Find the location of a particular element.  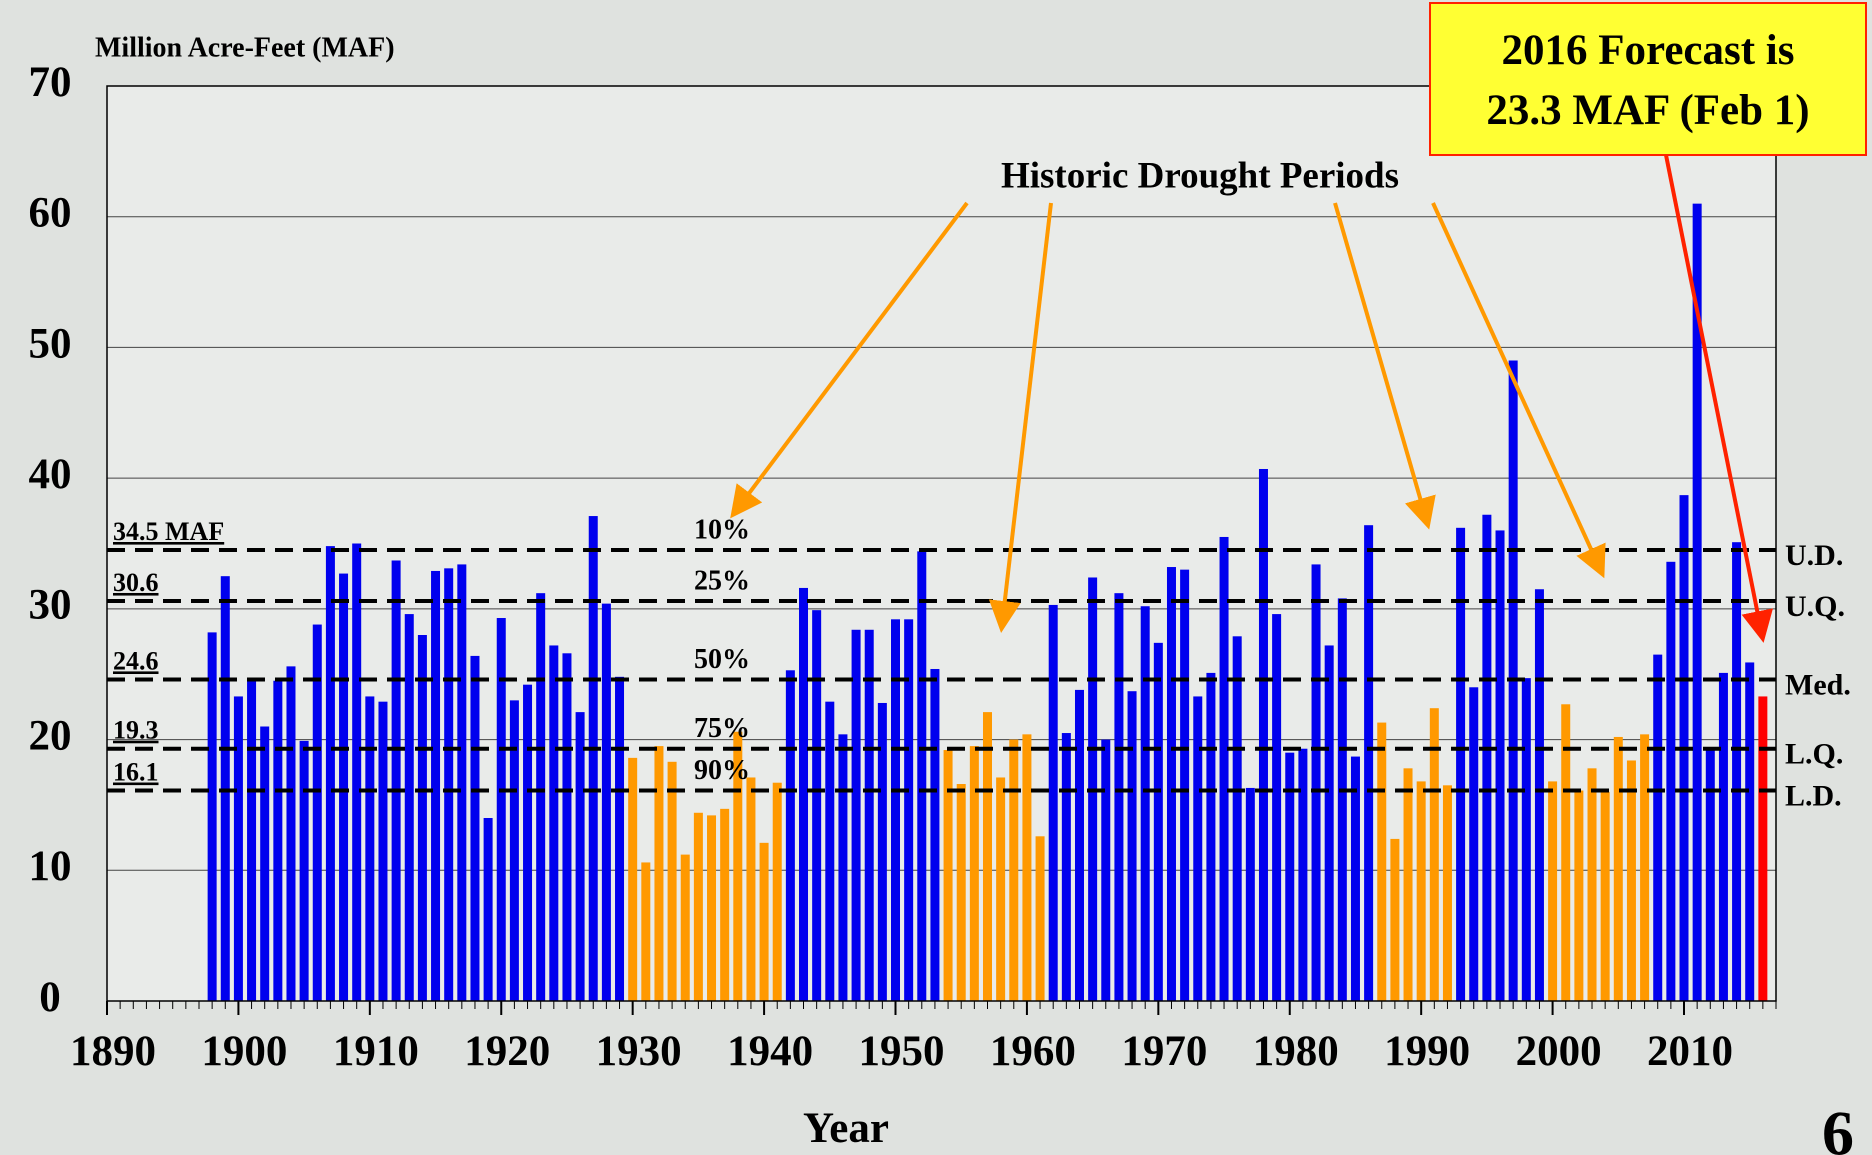

reference-value-label: 30.6 is located at coordinates (136, 582).